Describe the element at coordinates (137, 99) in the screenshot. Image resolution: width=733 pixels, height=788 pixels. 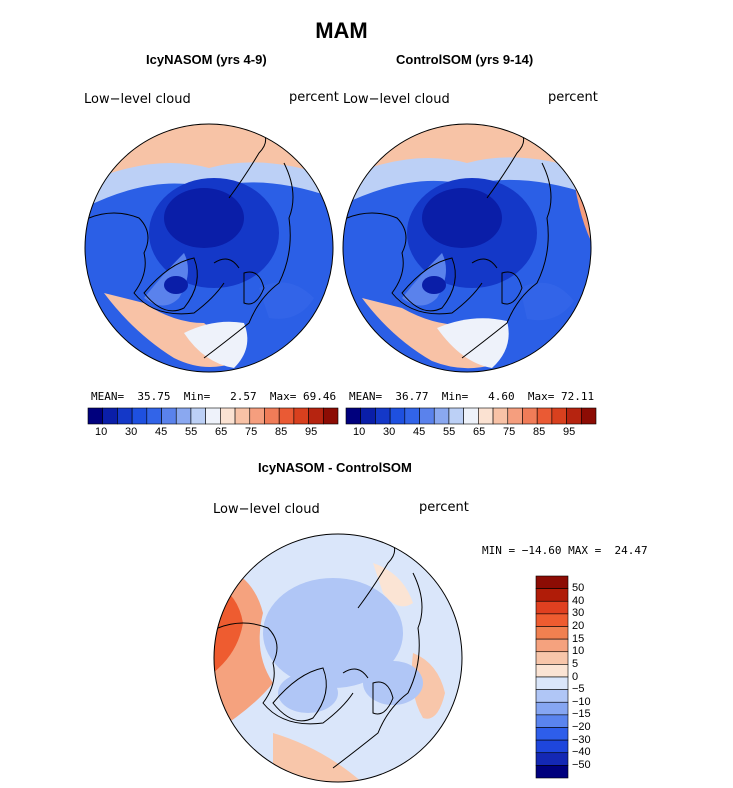
I see `panel1-variable-label: Low−level cloud` at that location.